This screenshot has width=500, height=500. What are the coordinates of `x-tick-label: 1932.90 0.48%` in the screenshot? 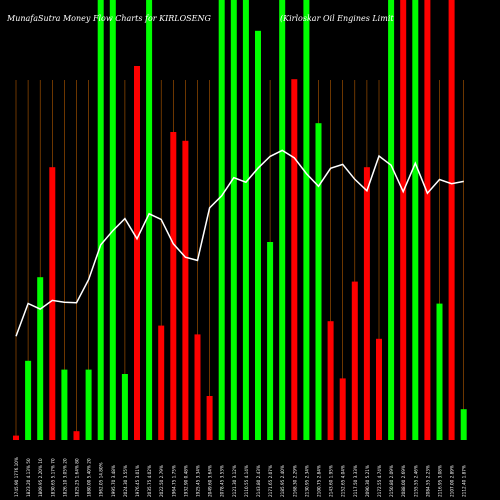 It's located at (185, 481).